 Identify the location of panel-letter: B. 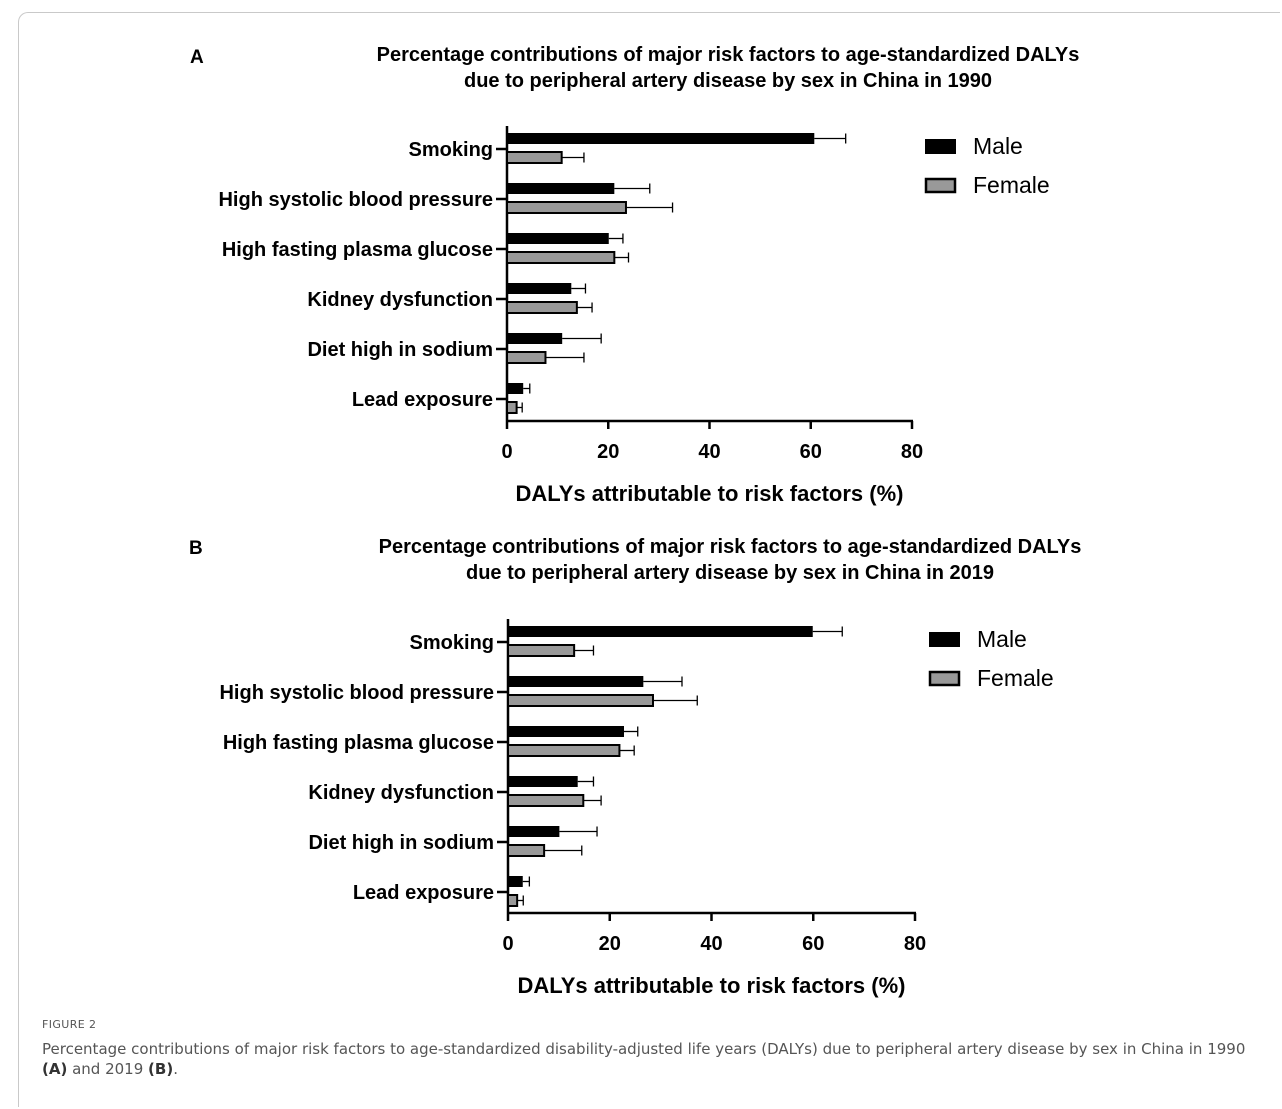
(196, 548).